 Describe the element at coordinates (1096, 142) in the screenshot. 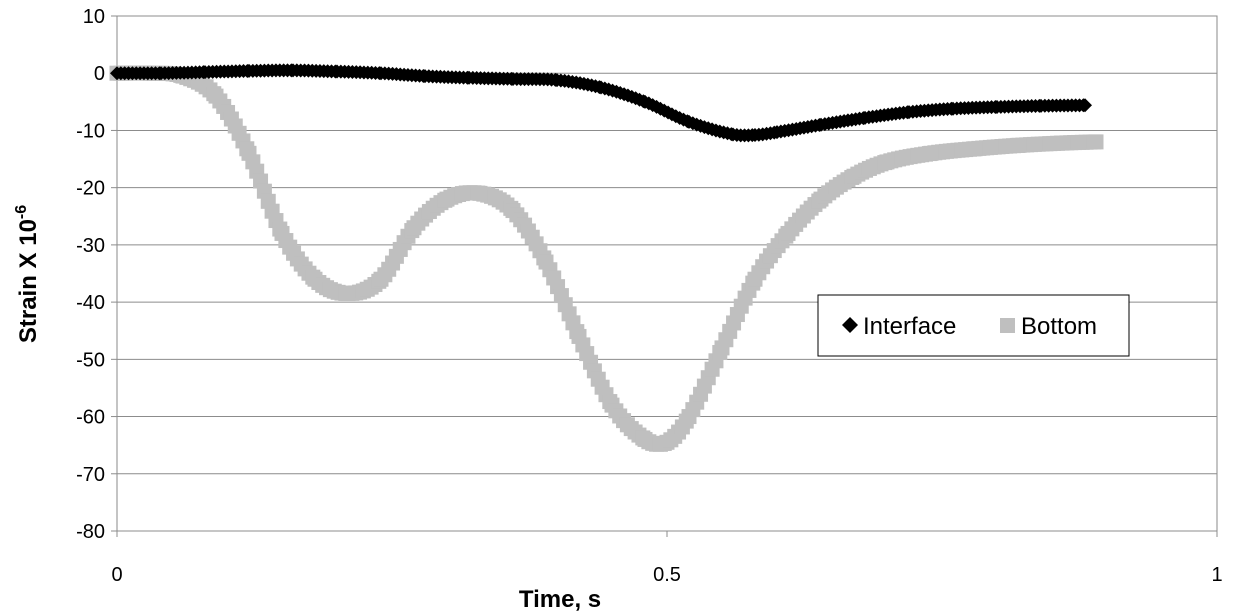

I see `bottom-point` at that location.